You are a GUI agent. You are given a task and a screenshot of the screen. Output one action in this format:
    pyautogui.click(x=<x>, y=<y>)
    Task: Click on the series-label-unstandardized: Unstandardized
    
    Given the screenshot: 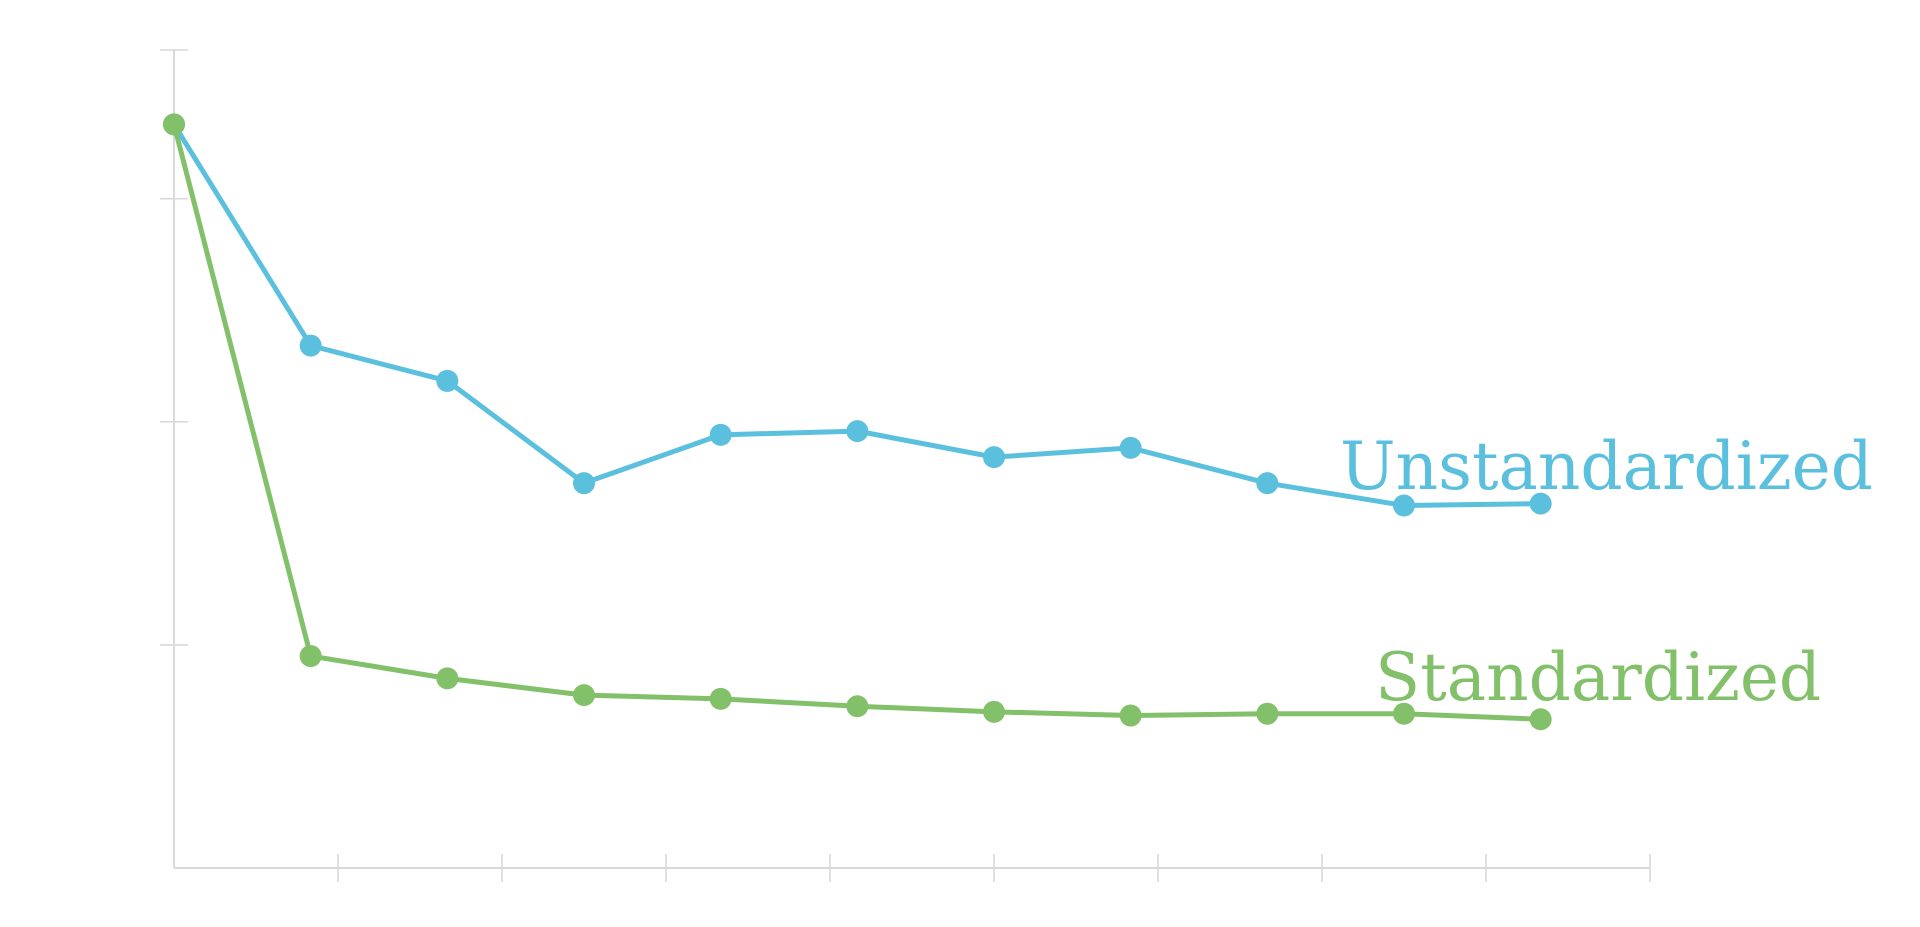 What is the action you would take?
    pyautogui.click(x=1606, y=466)
    